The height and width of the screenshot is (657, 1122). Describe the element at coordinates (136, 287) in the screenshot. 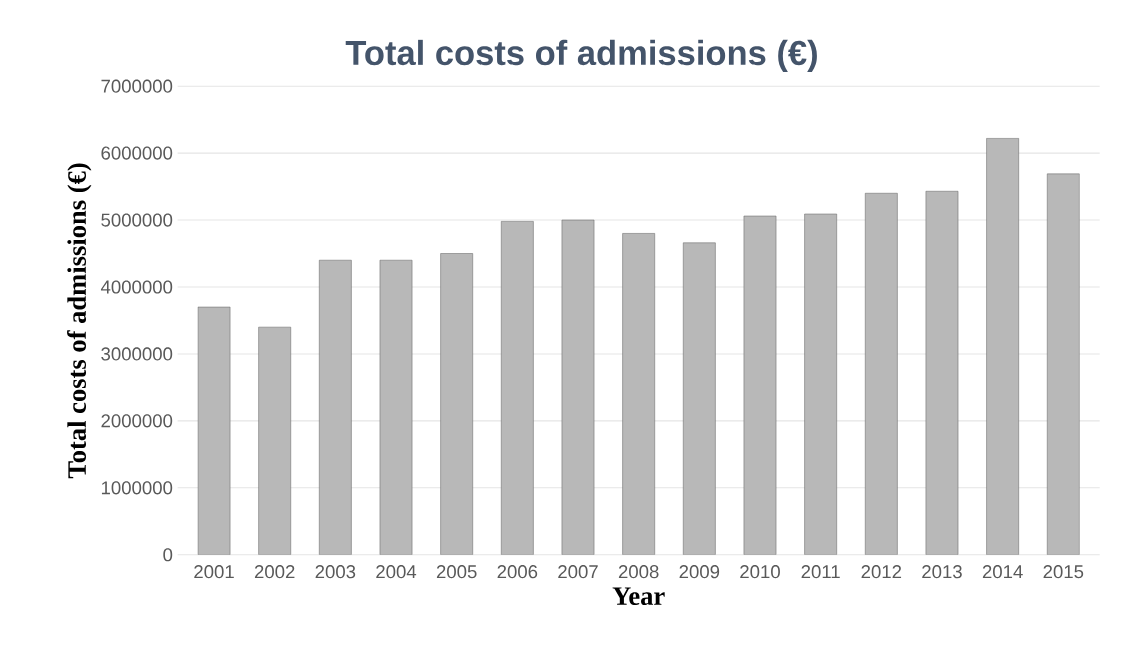

I see `y-tick-label: 4000000` at that location.